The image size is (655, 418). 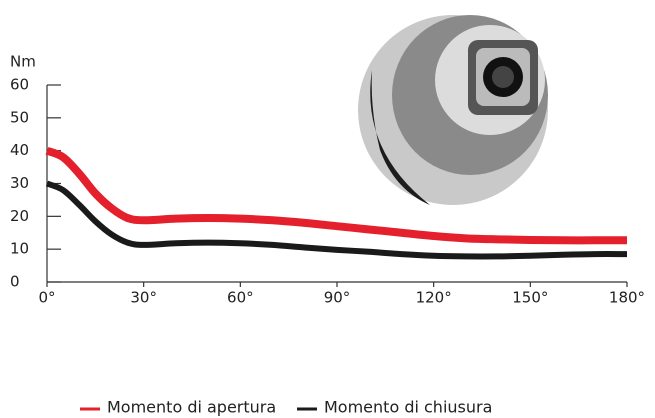 I want to click on x-tick-label: 30°, so click(x=143, y=298).